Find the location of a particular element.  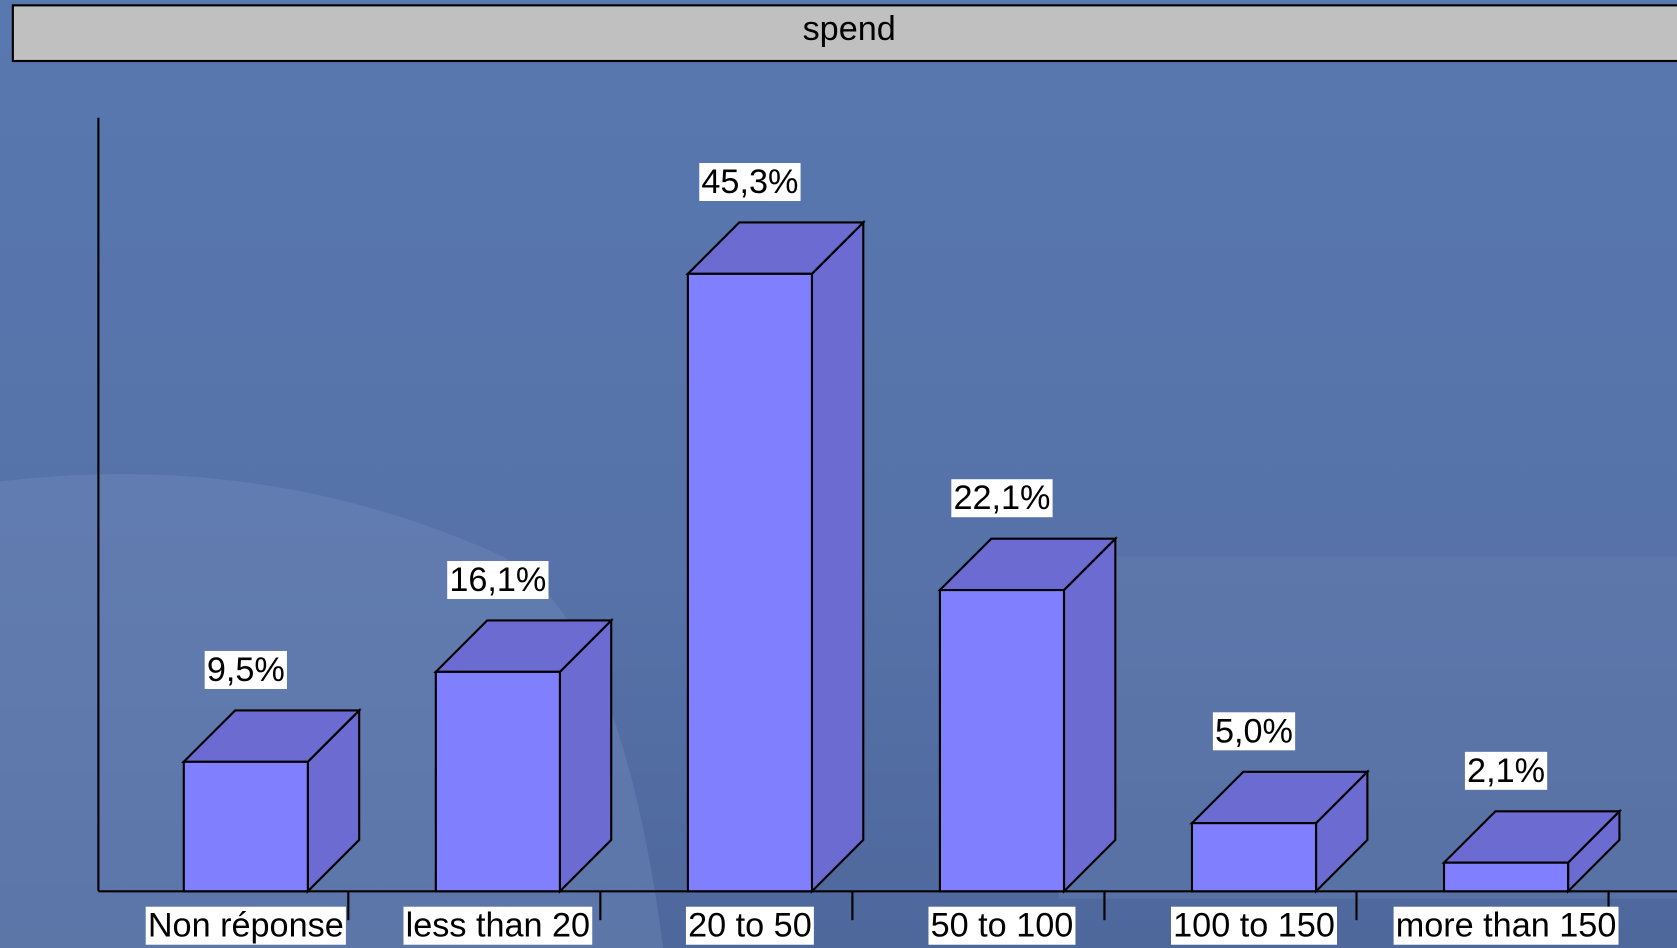

x-tick-label: less than 20 is located at coordinates (498, 926).